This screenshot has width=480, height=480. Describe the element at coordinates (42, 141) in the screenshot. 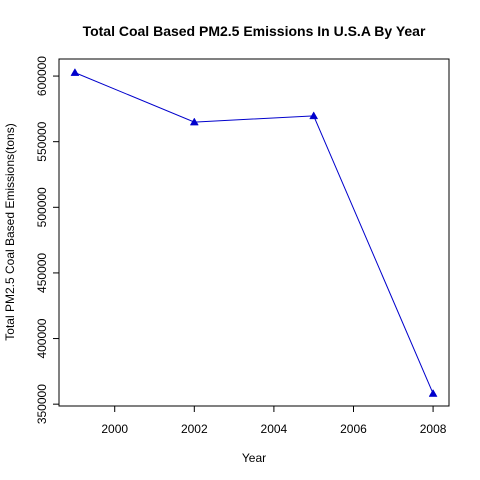

I see `y-tick-label: 550000` at that location.